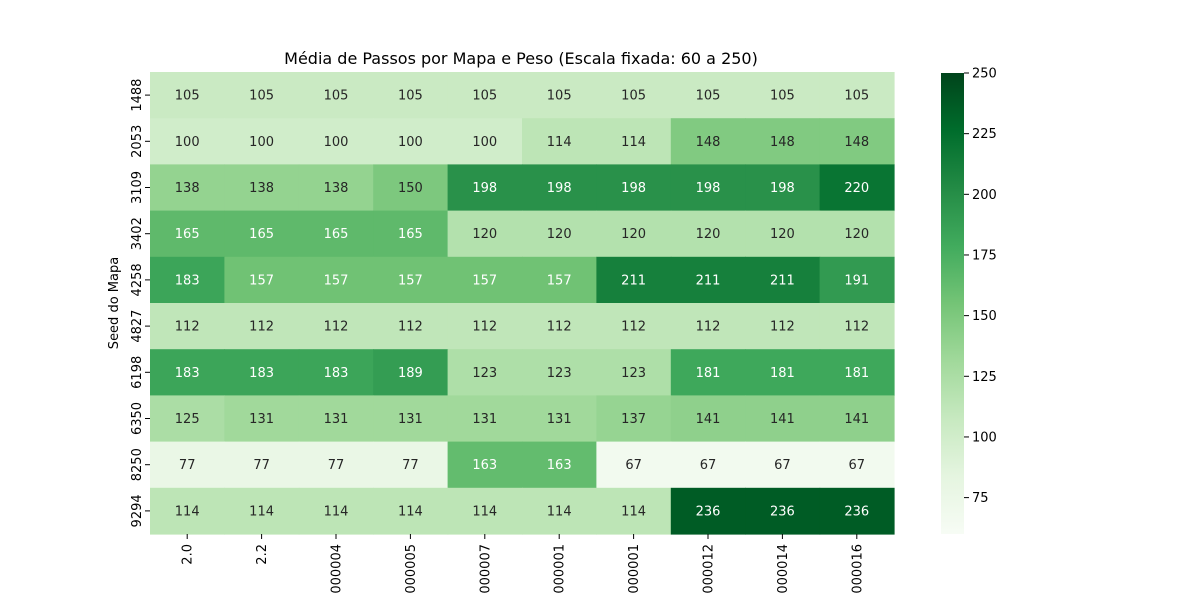 The height and width of the screenshot is (600, 1200). What do you see at coordinates (337, 569) in the screenshot?
I see `x-tick-label: 000004` at bounding box center [337, 569].